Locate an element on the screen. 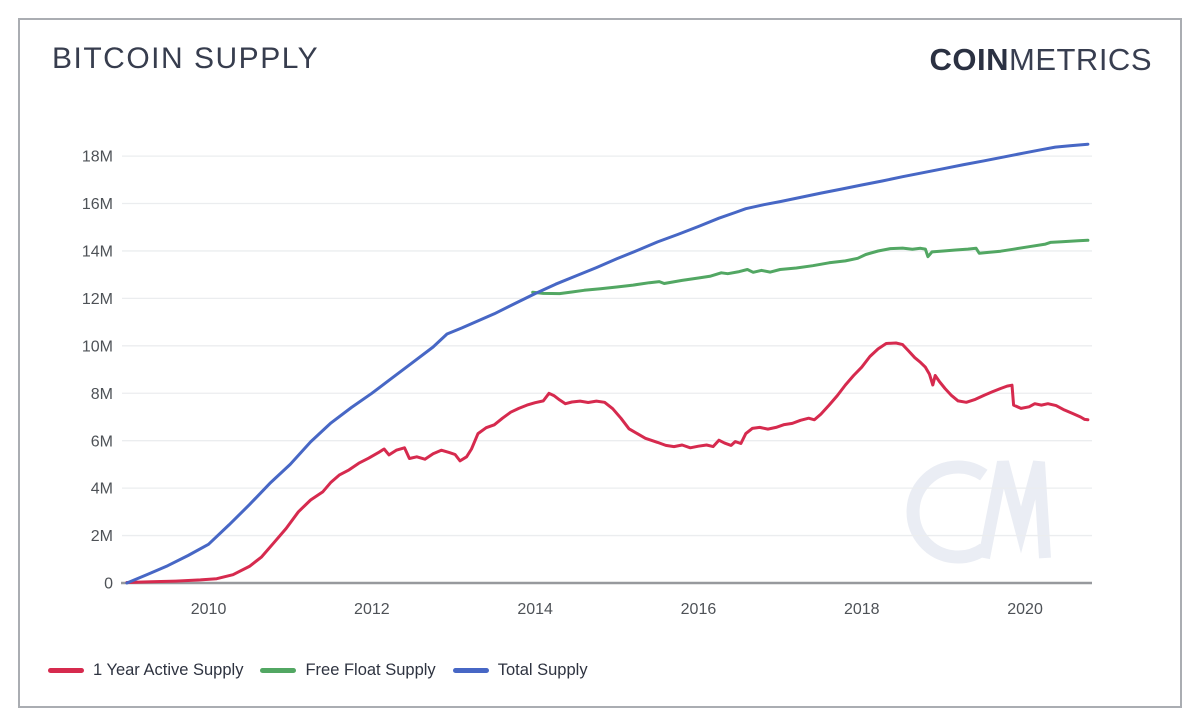 The height and width of the screenshot is (726, 1200). x-axis-tick-label: 2016 is located at coordinates (699, 609).